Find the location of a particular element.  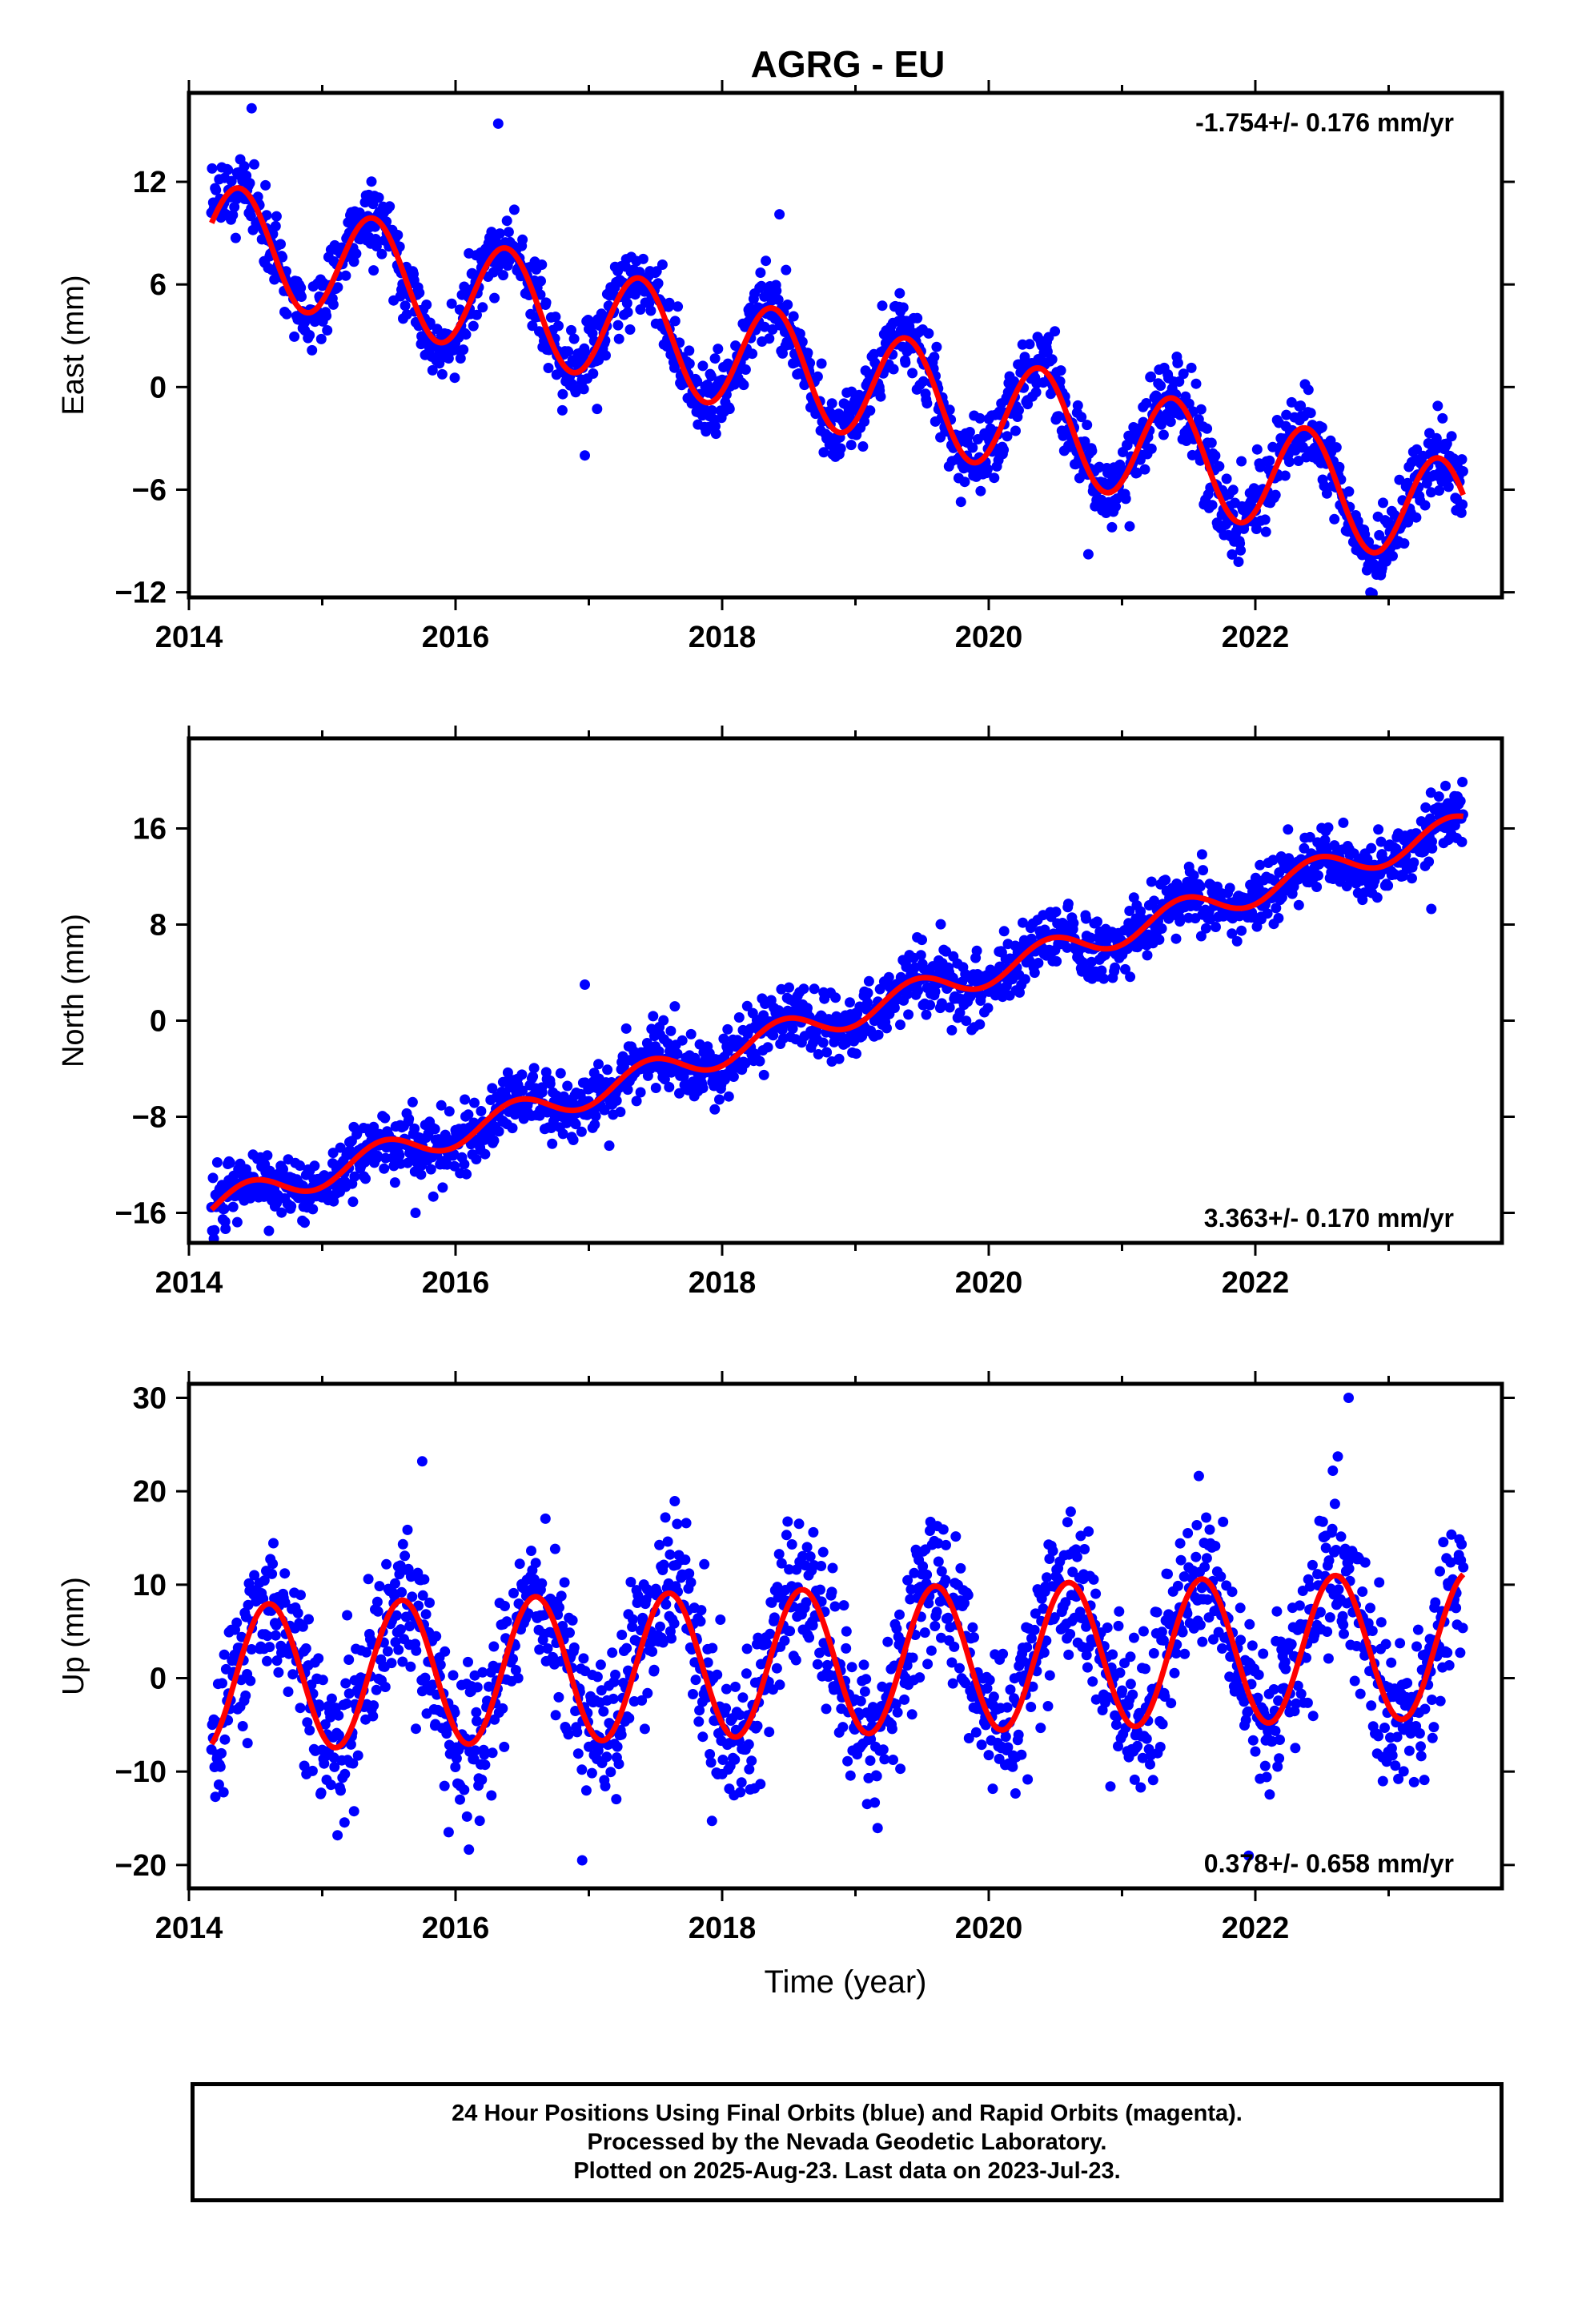

y-tick-label: 0 is located at coordinates (158, 1022).